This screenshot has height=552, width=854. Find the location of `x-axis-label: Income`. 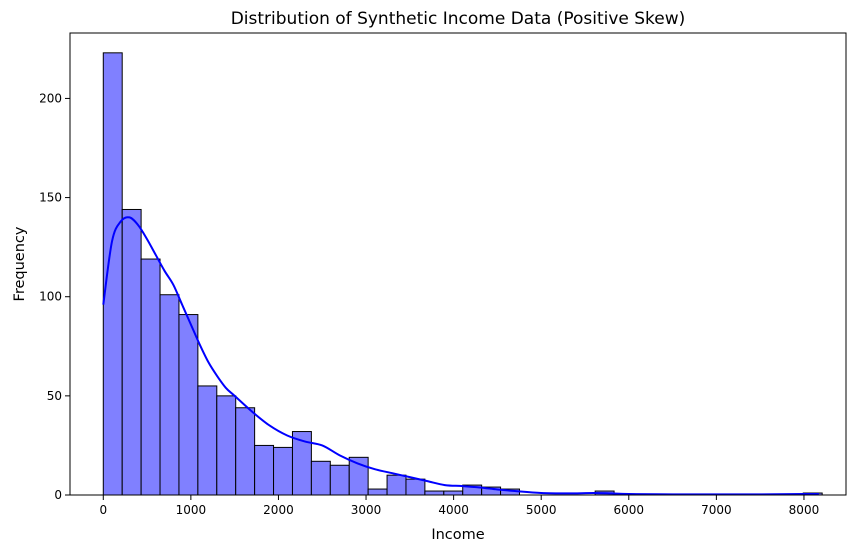

x-axis-label: Income is located at coordinates (457, 535).